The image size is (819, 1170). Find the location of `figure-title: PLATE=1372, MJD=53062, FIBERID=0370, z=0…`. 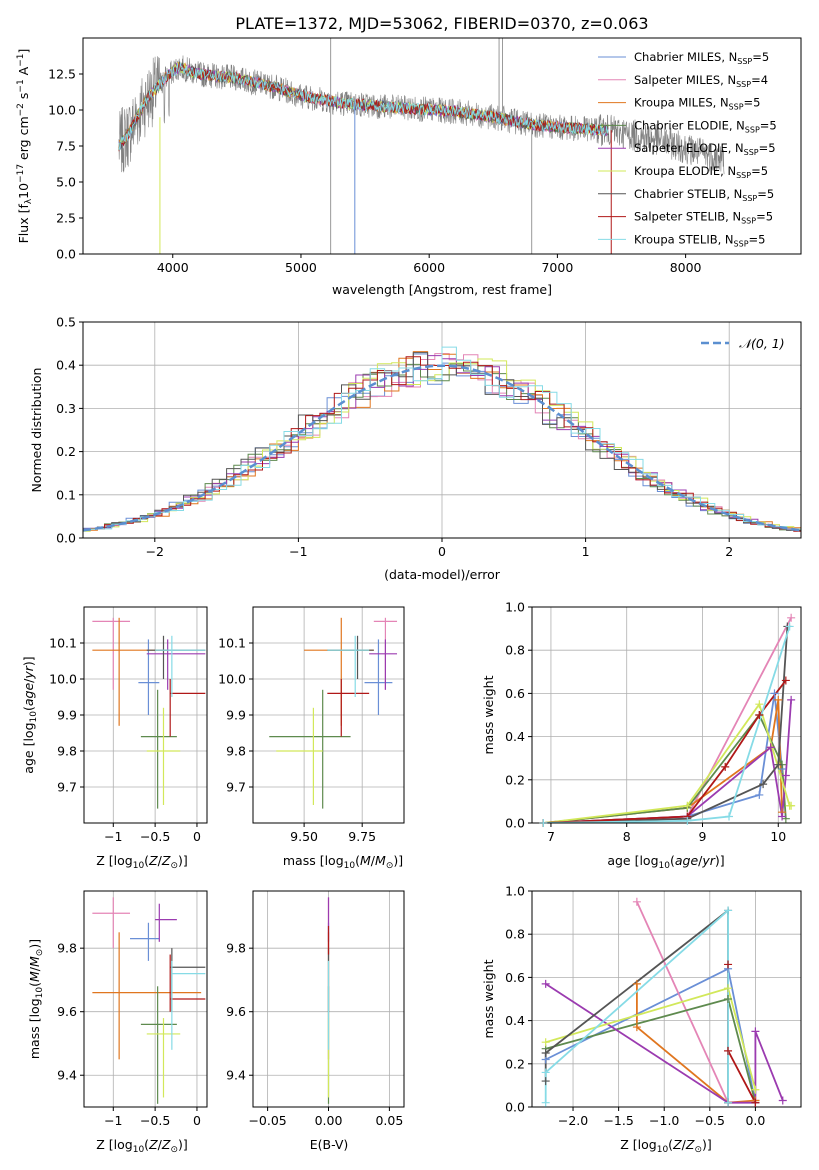

figure-title: PLATE=1372, MJD=53062, FIBERID=0370, z=0… is located at coordinates (441, 23).